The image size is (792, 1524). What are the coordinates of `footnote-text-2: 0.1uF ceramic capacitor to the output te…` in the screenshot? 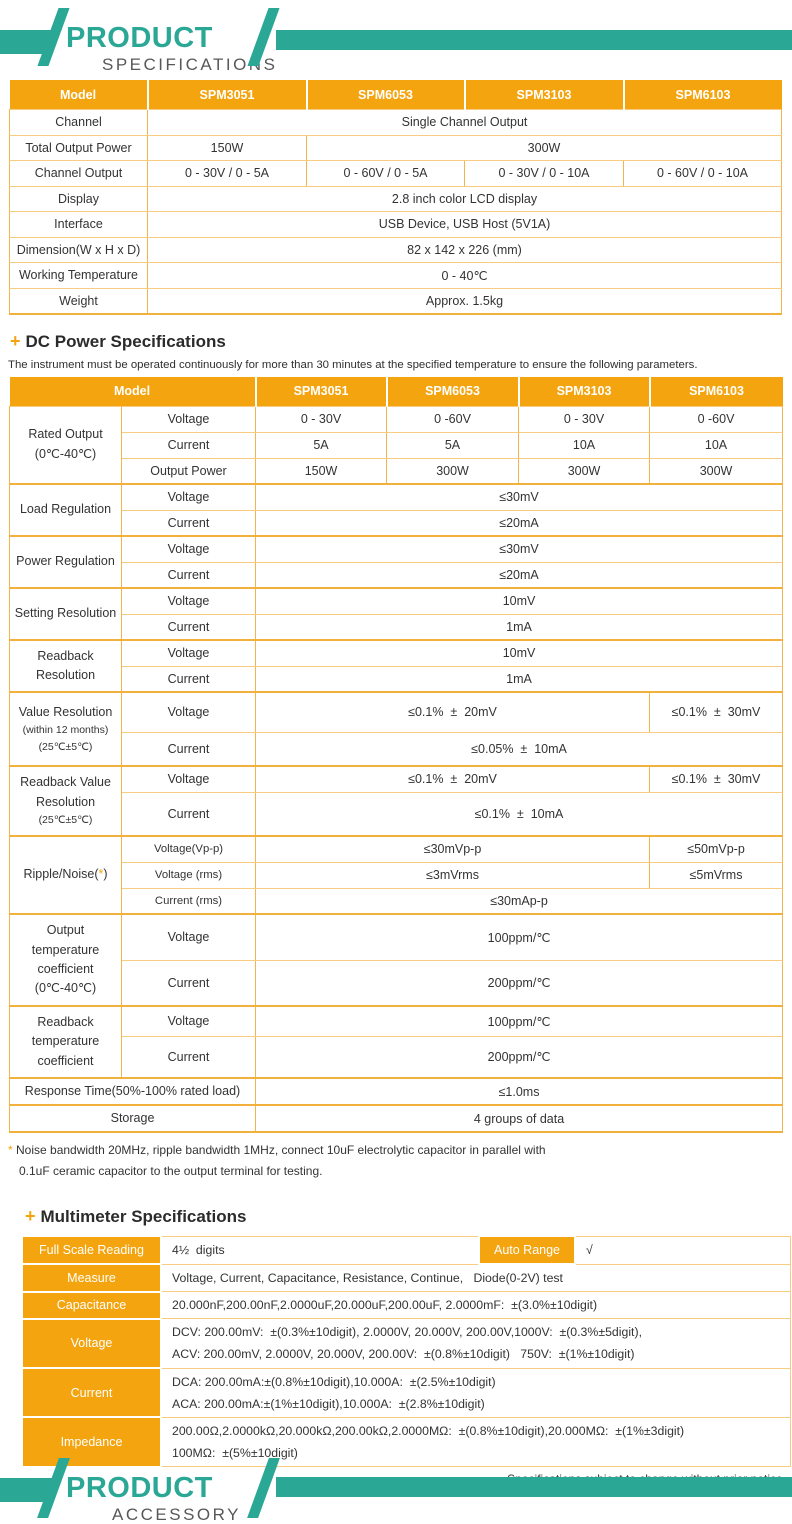 It's located at (171, 1171).